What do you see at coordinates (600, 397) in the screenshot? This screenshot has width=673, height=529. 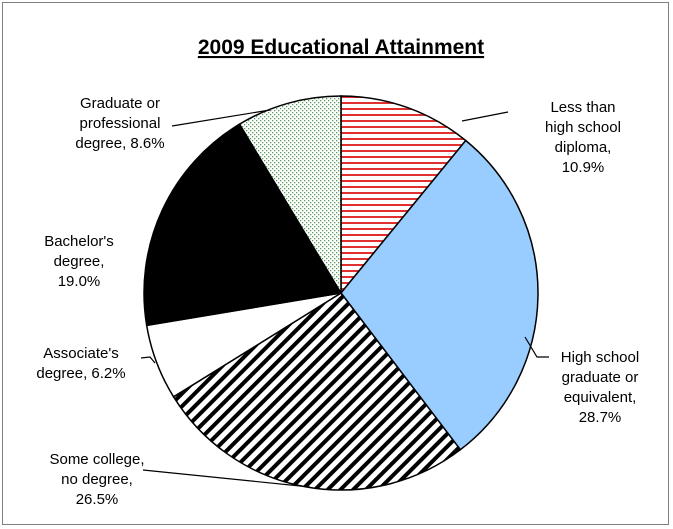 I see `slice-label-line: equivalent,` at bounding box center [600, 397].